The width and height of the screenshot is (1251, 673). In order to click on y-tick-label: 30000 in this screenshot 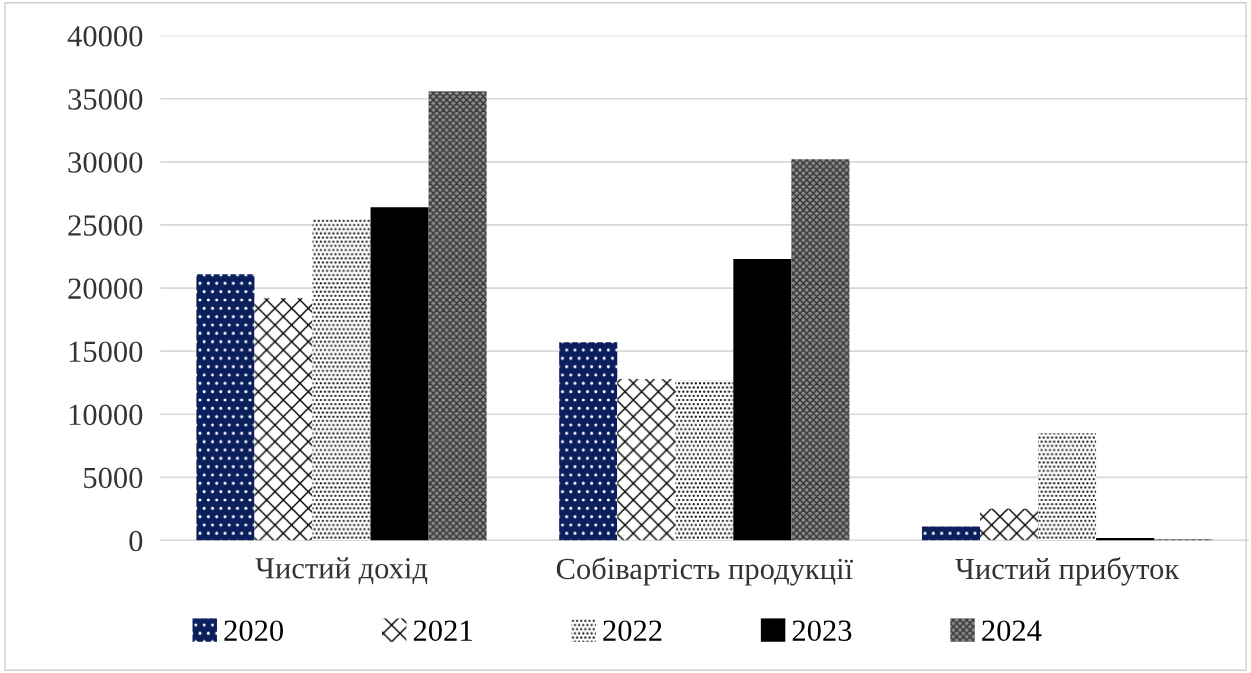, I will do `click(105, 162)`.